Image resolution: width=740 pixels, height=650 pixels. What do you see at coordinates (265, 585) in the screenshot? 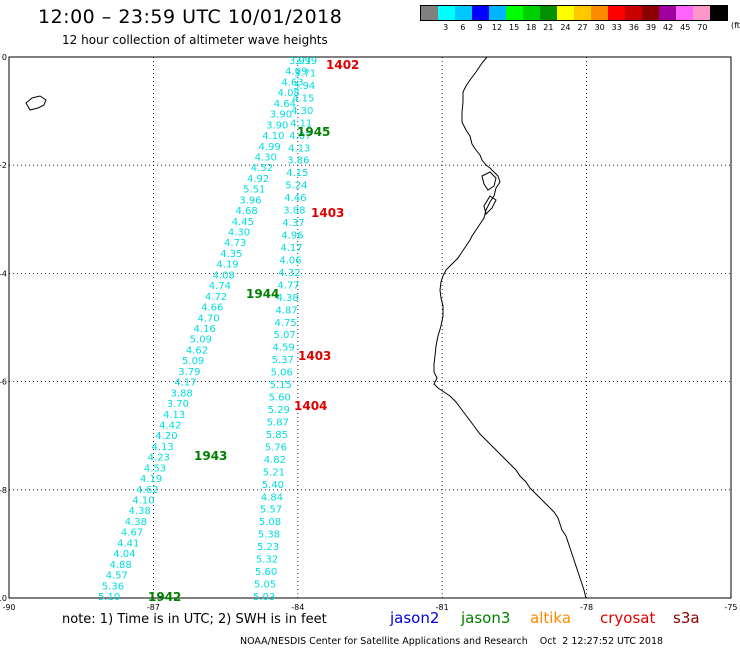
I see `swh-value: 5.05` at bounding box center [265, 585].